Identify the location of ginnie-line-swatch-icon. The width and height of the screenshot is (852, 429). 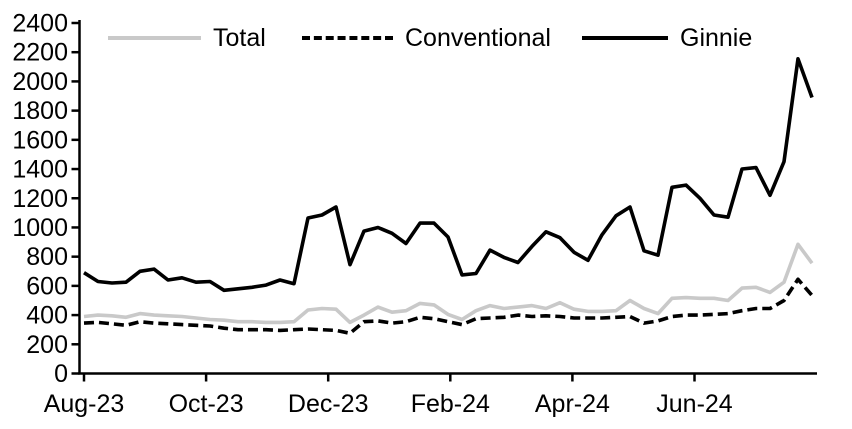
(625, 38).